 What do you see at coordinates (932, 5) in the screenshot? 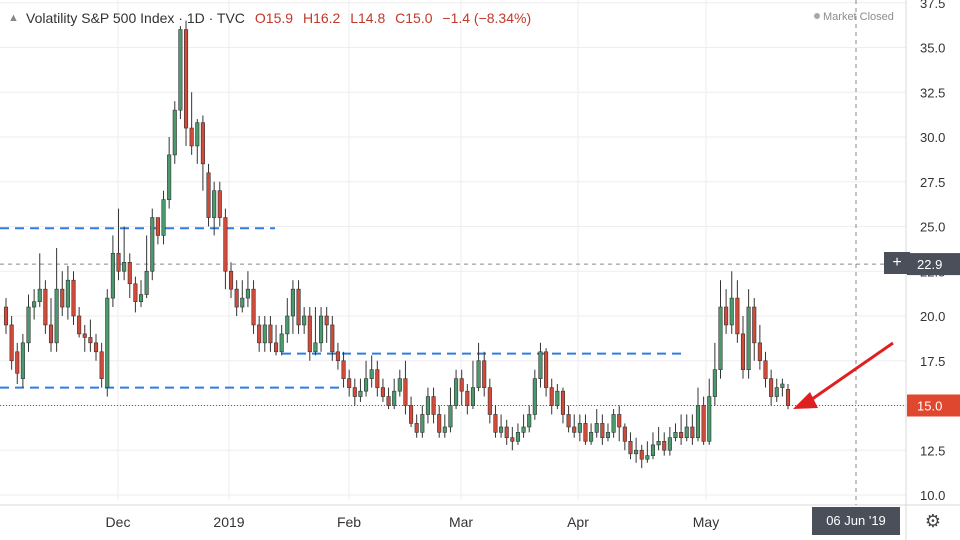
I see `y-tick-label: 37.5` at bounding box center [932, 5].